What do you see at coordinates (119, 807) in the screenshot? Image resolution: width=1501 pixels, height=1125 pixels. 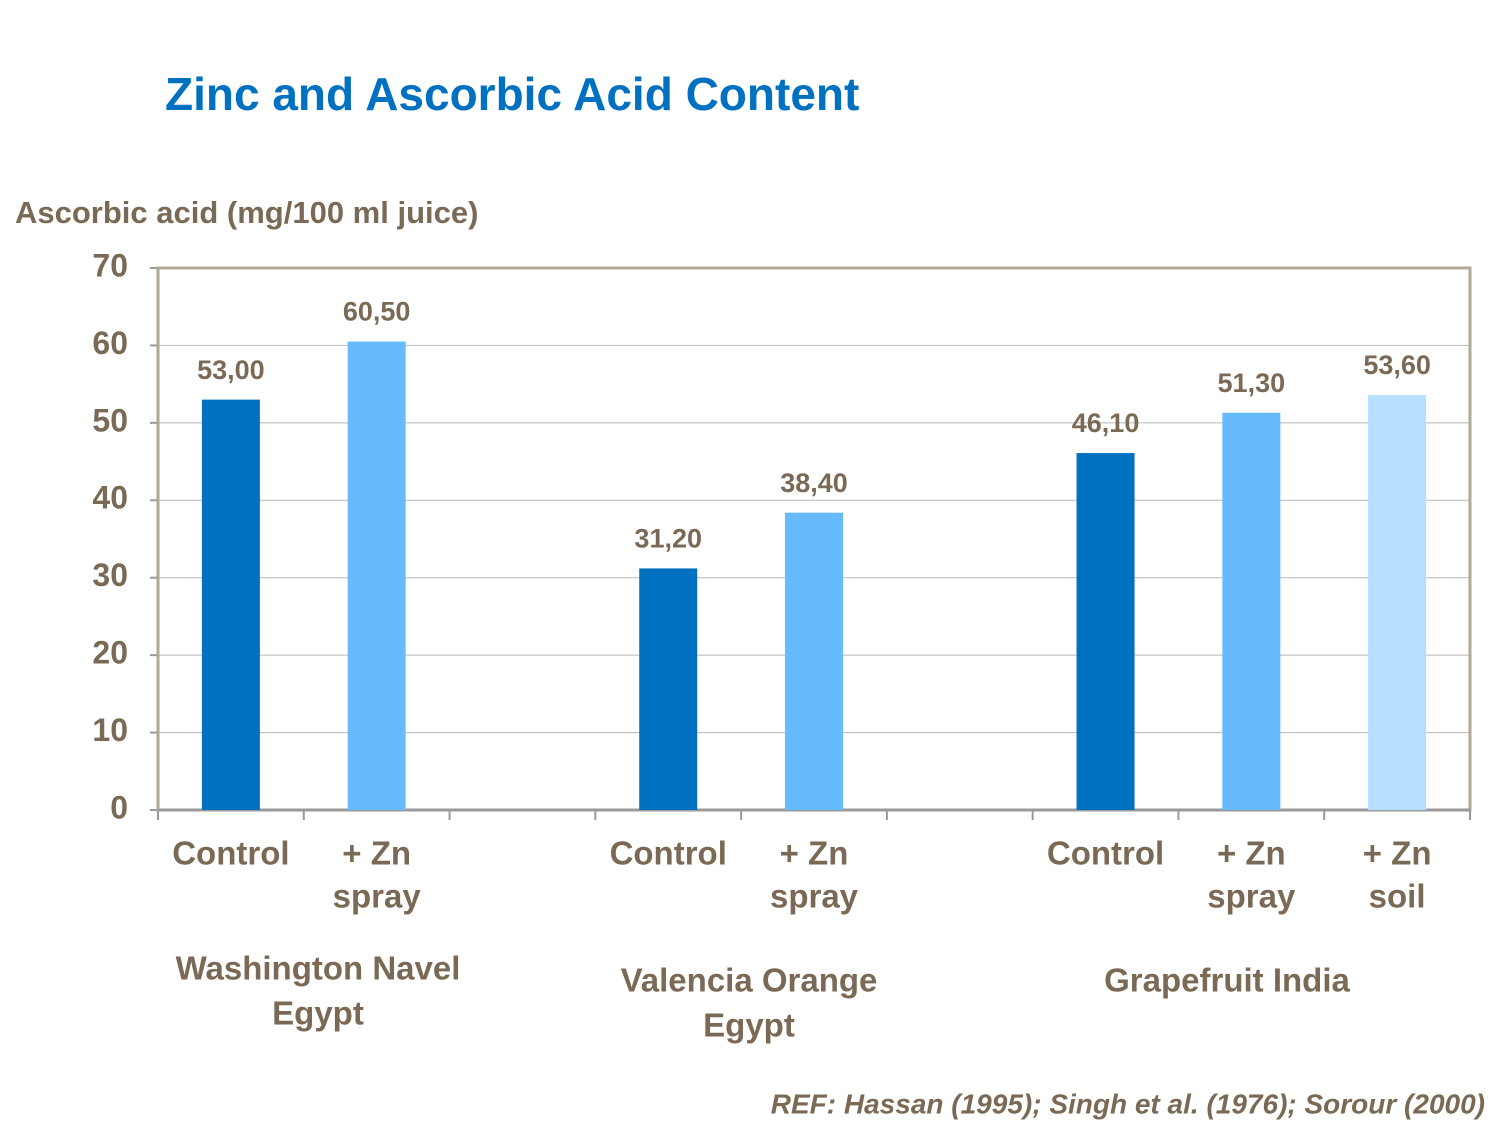 I see `y-tick-label: 0` at bounding box center [119, 807].